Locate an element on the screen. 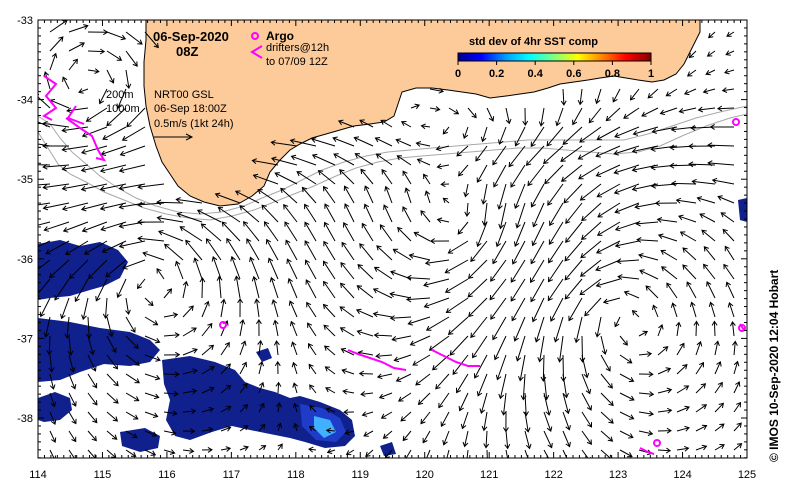 This screenshot has width=790, height=492. credit-text: © IMOS 10-Sep-2020 12:04 Hobart is located at coordinates (774, 366).